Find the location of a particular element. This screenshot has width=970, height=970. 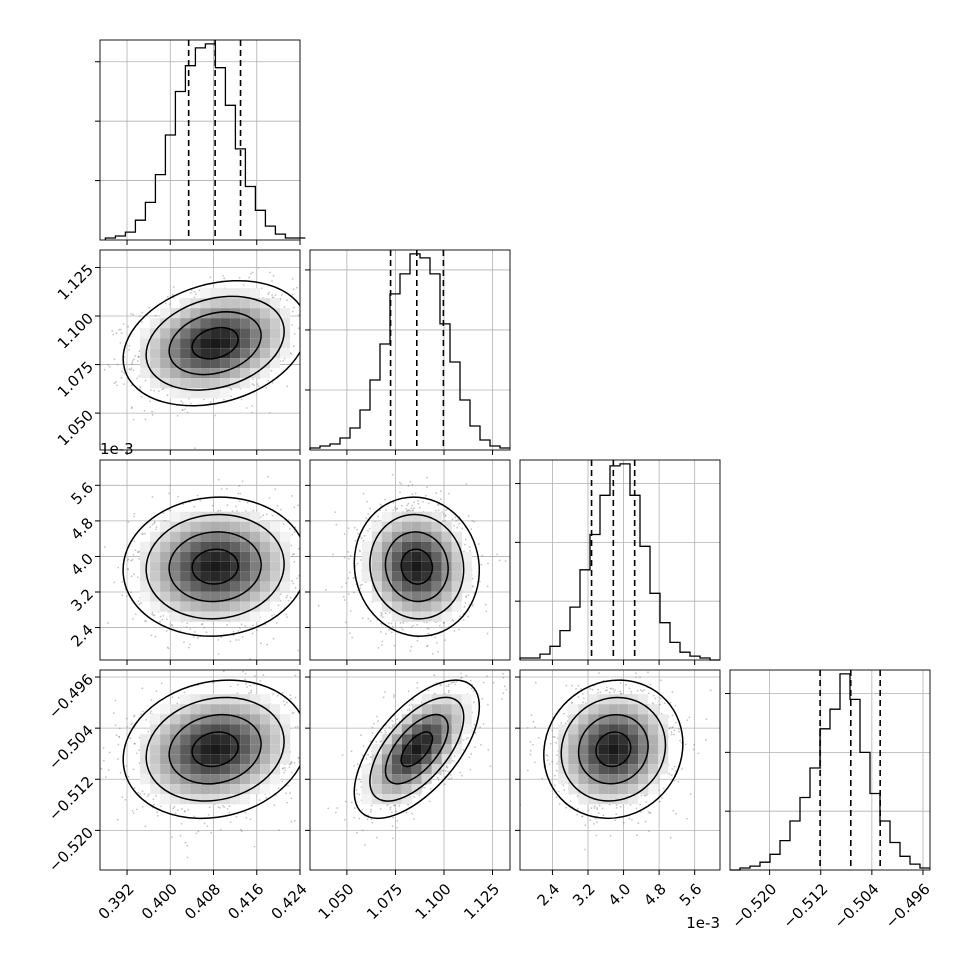

x-tick-label: 0.400 is located at coordinates (159, 901).